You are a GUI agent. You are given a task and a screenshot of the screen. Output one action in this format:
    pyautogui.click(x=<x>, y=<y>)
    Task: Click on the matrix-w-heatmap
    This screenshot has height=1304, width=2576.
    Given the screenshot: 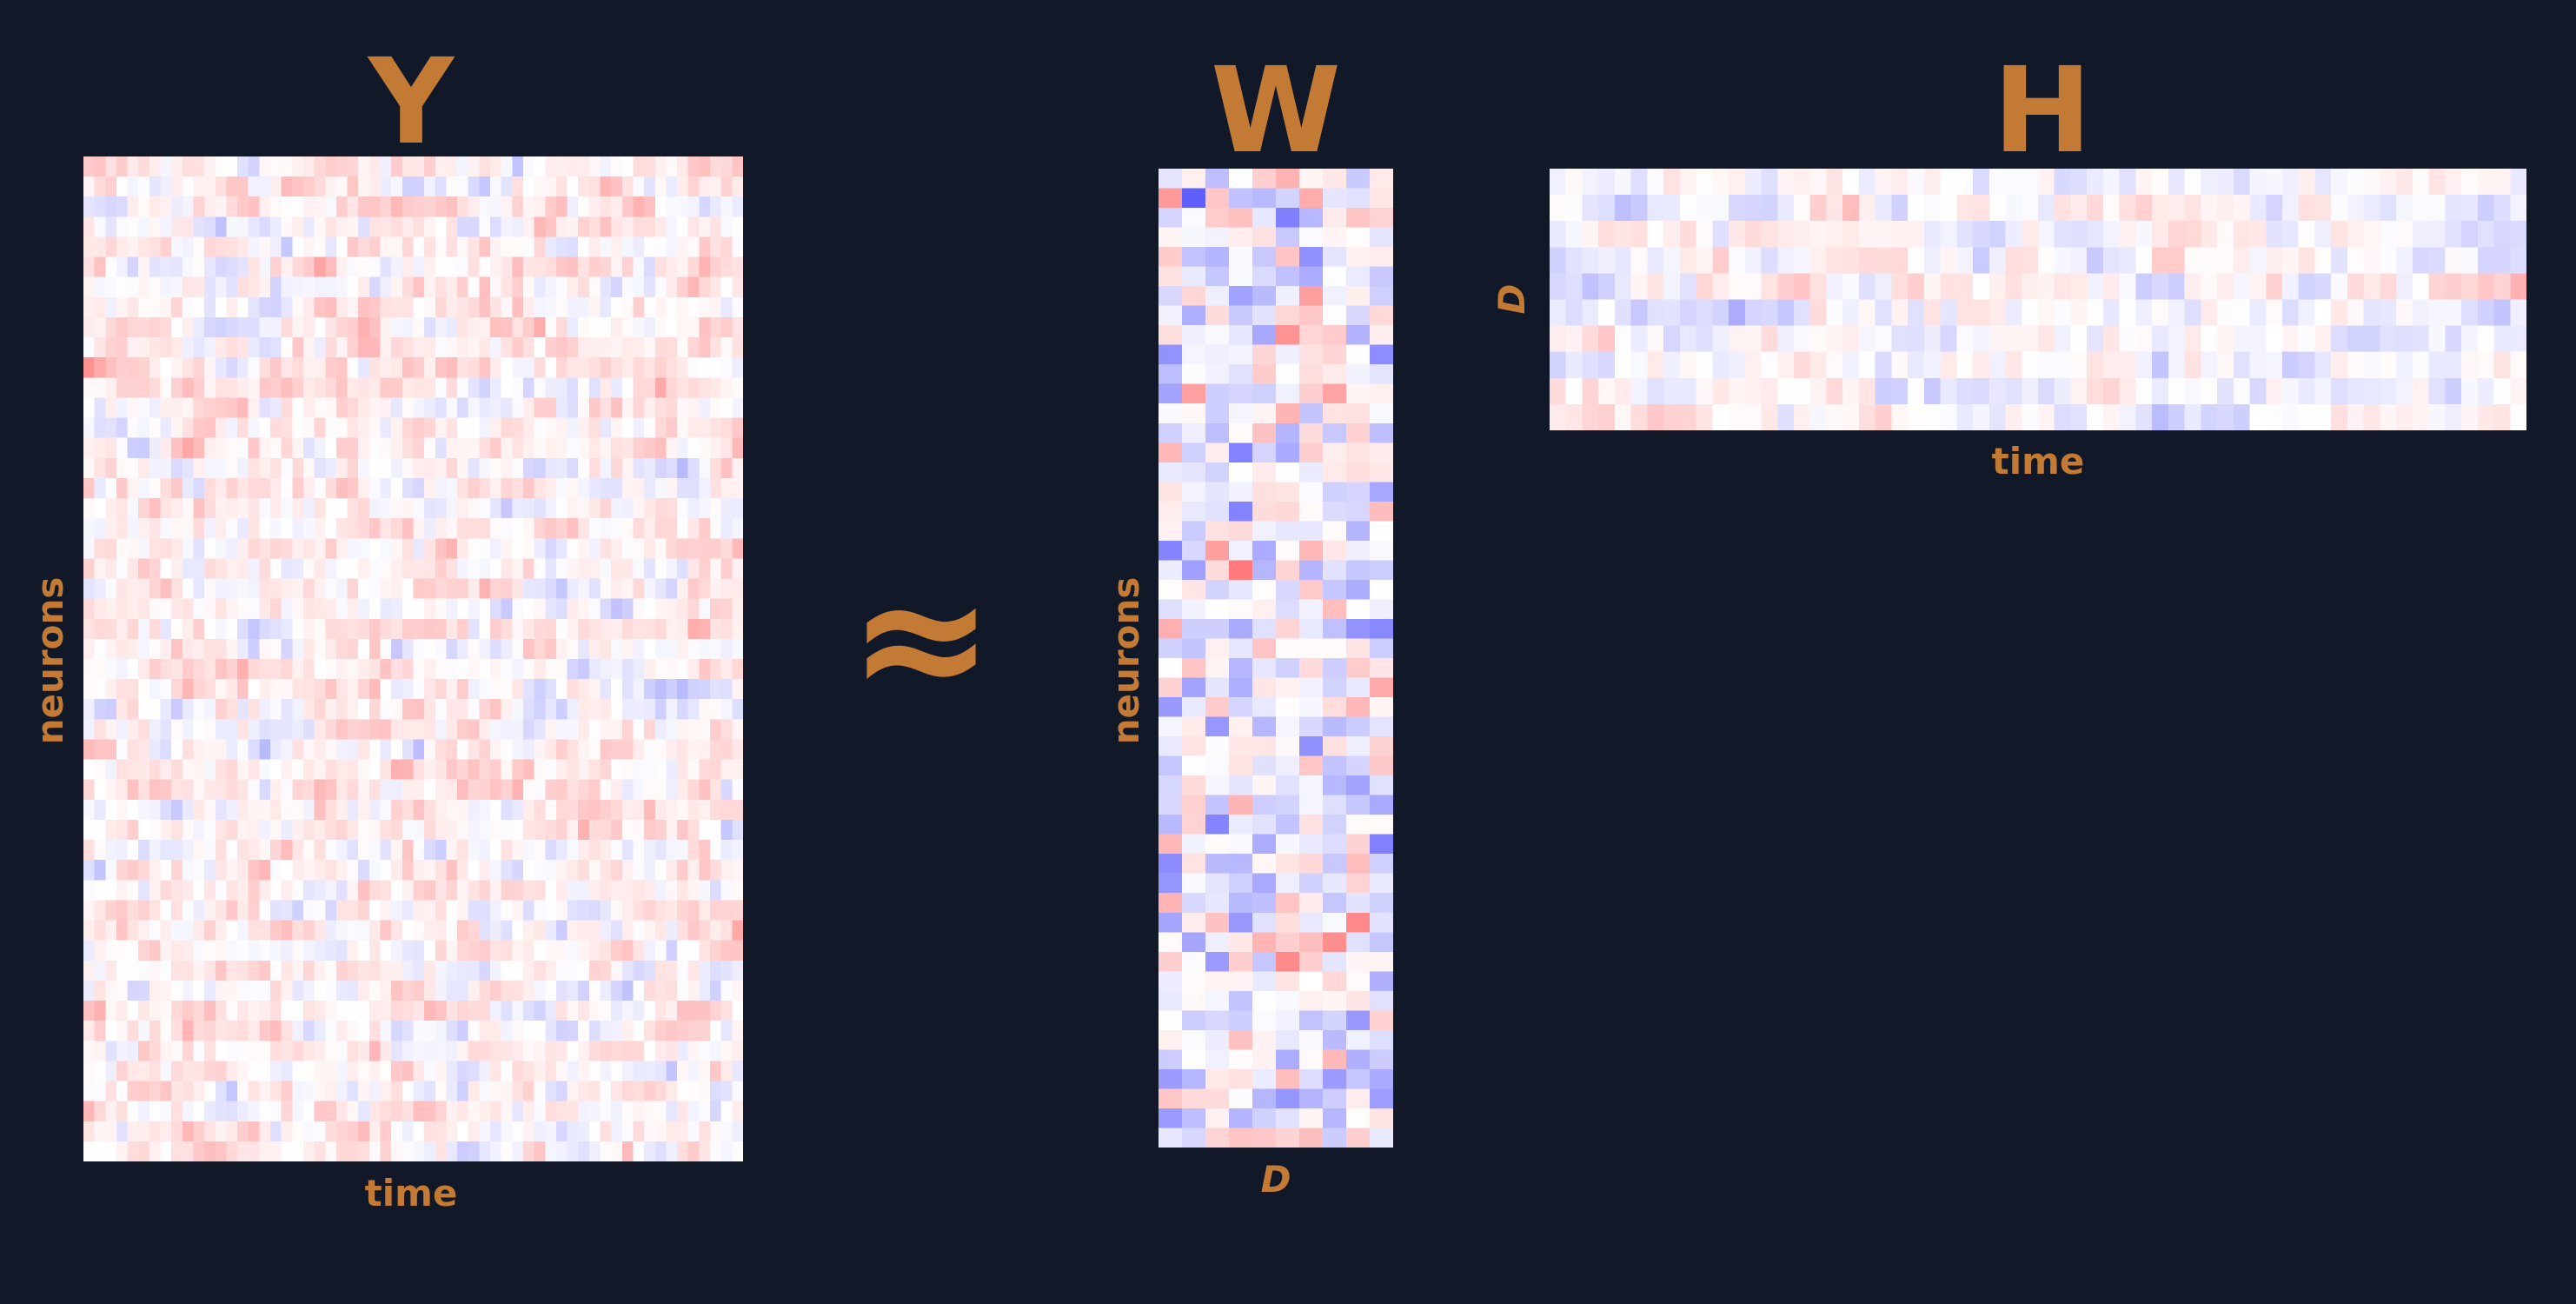 What is the action you would take?
    pyautogui.click(x=1276, y=658)
    